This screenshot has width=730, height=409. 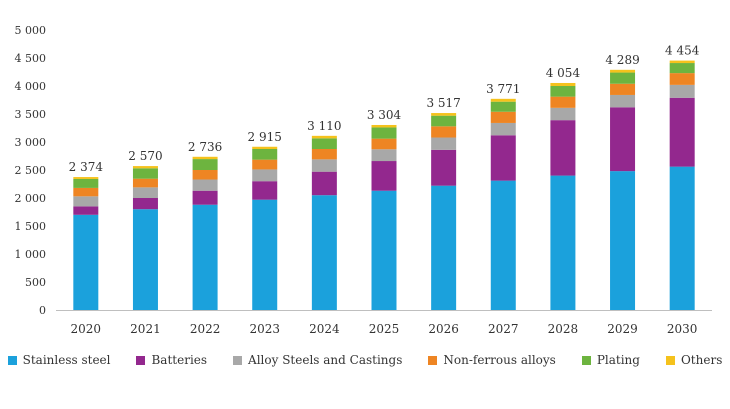 What do you see at coordinates (35, 282) in the screenshot?
I see `y-tick-label: 500` at bounding box center [35, 282].